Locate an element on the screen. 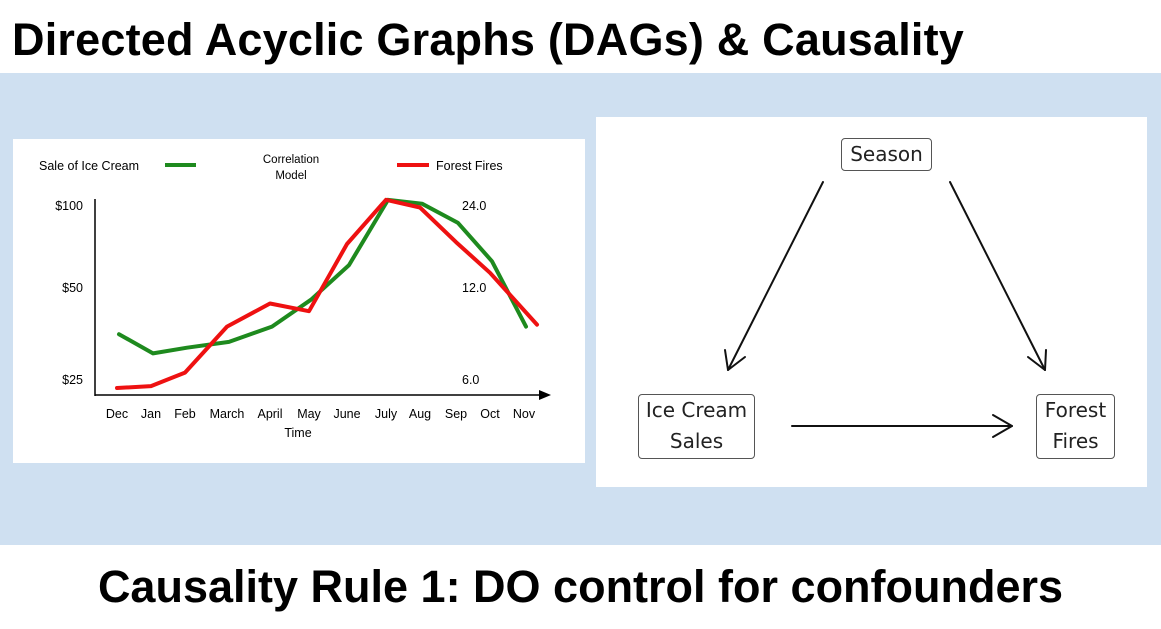  dag-edges is located at coordinates (885, 309).